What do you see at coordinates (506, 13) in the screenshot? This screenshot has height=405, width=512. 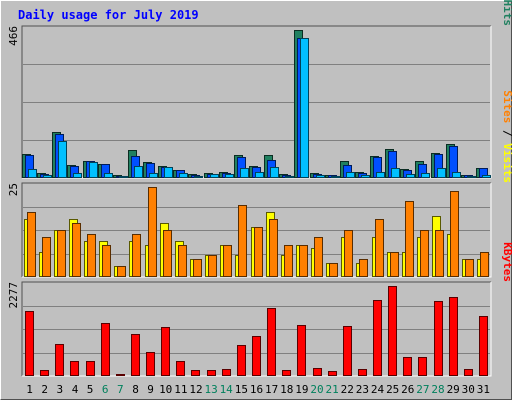 I see `panel-legend: Pages / Files / Hits` at bounding box center [506, 13].